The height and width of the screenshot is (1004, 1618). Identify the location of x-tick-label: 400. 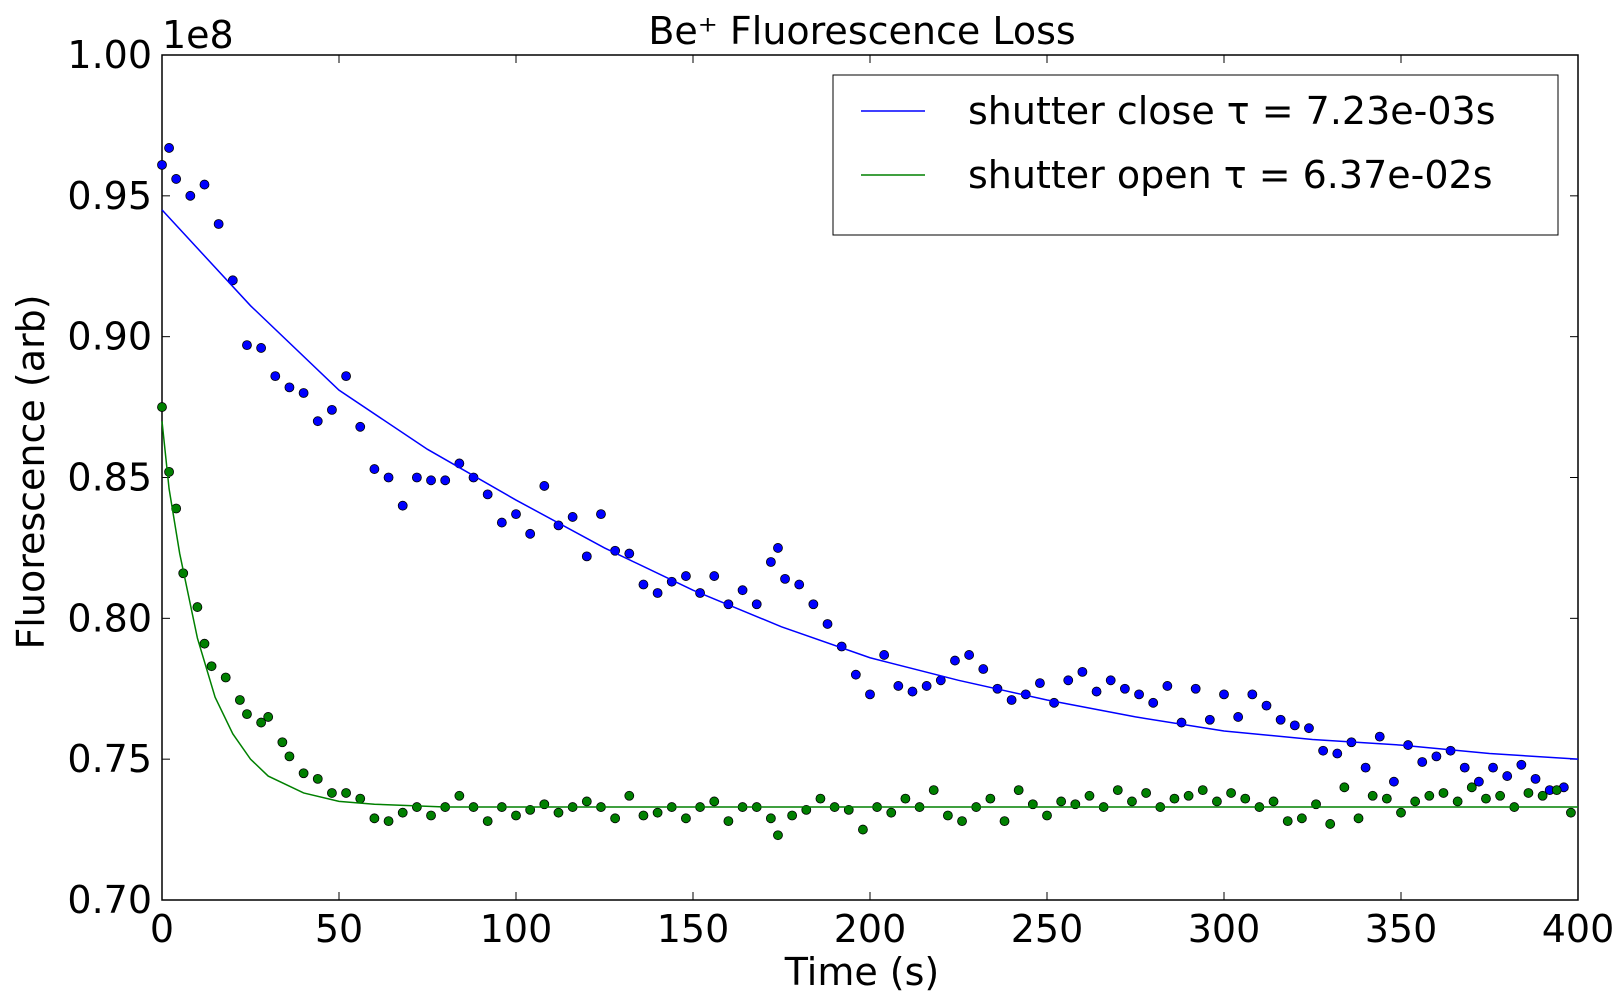
(1578, 929).